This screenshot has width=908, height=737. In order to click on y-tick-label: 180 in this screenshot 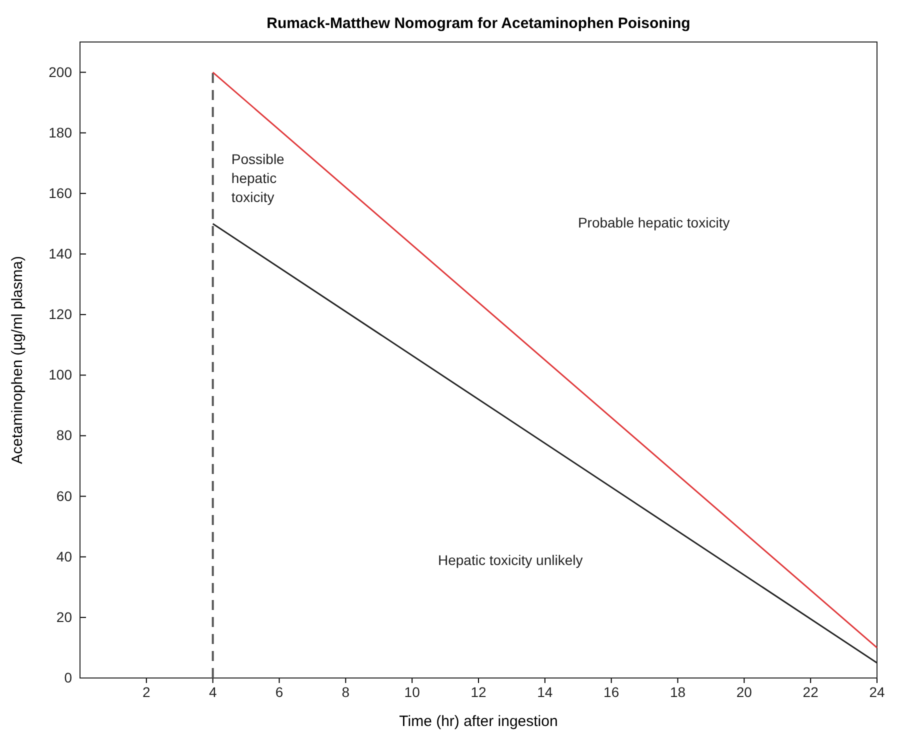, I will do `click(60, 132)`.